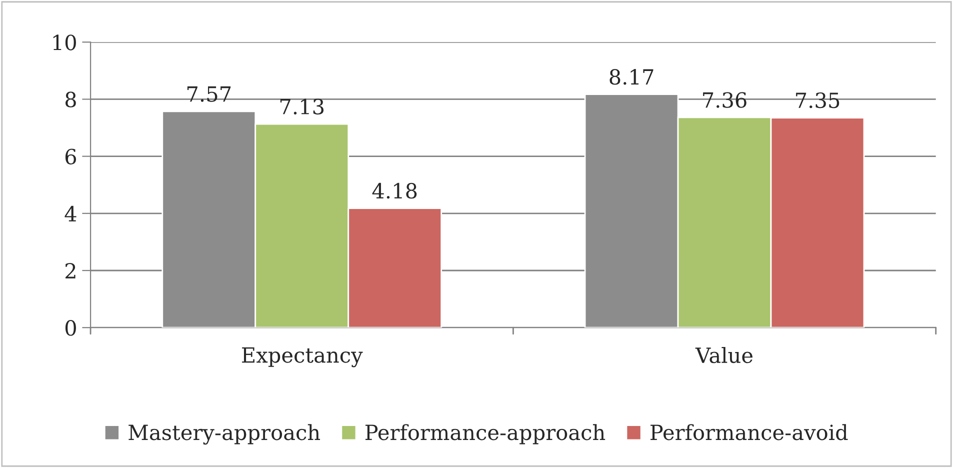 This screenshot has height=468, width=953. What do you see at coordinates (632, 77) in the screenshot?
I see `data-label: 8.17` at bounding box center [632, 77].